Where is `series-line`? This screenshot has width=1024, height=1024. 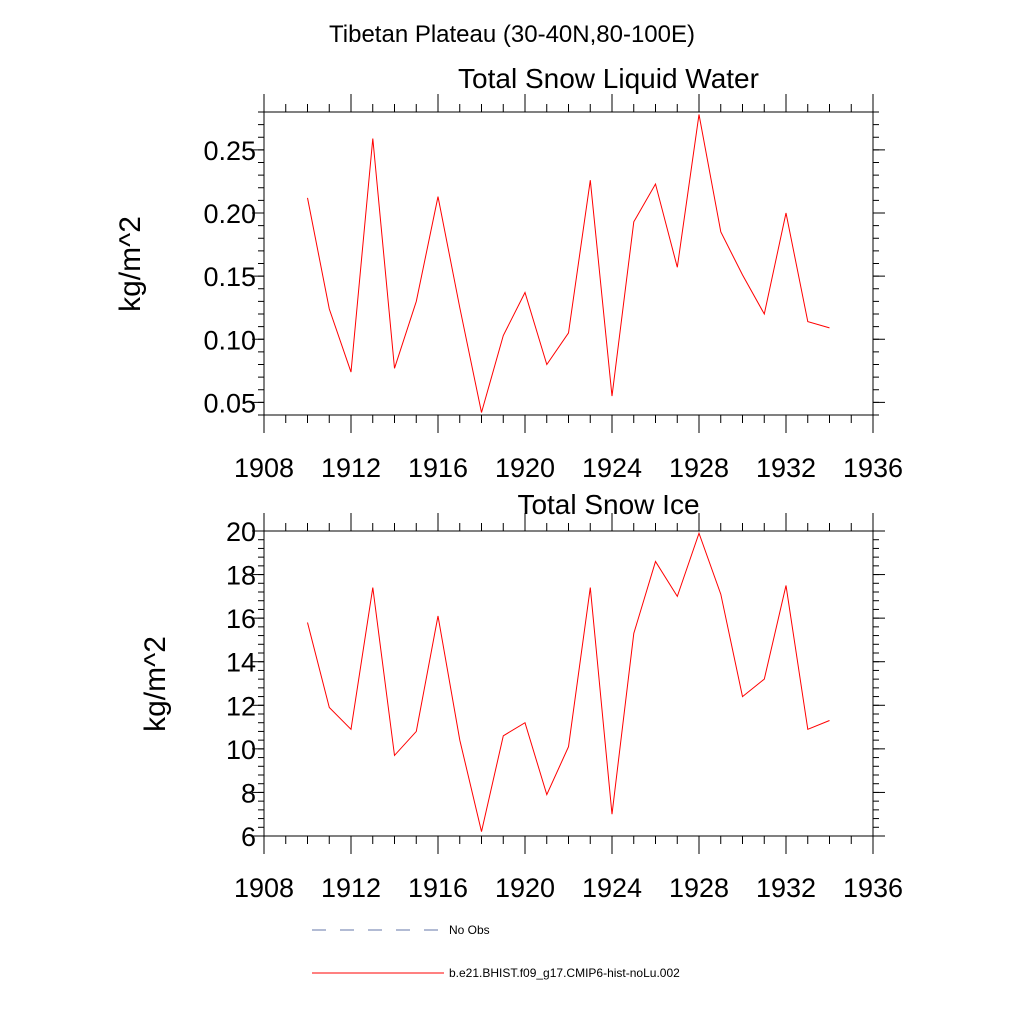 series-line is located at coordinates (568, 263).